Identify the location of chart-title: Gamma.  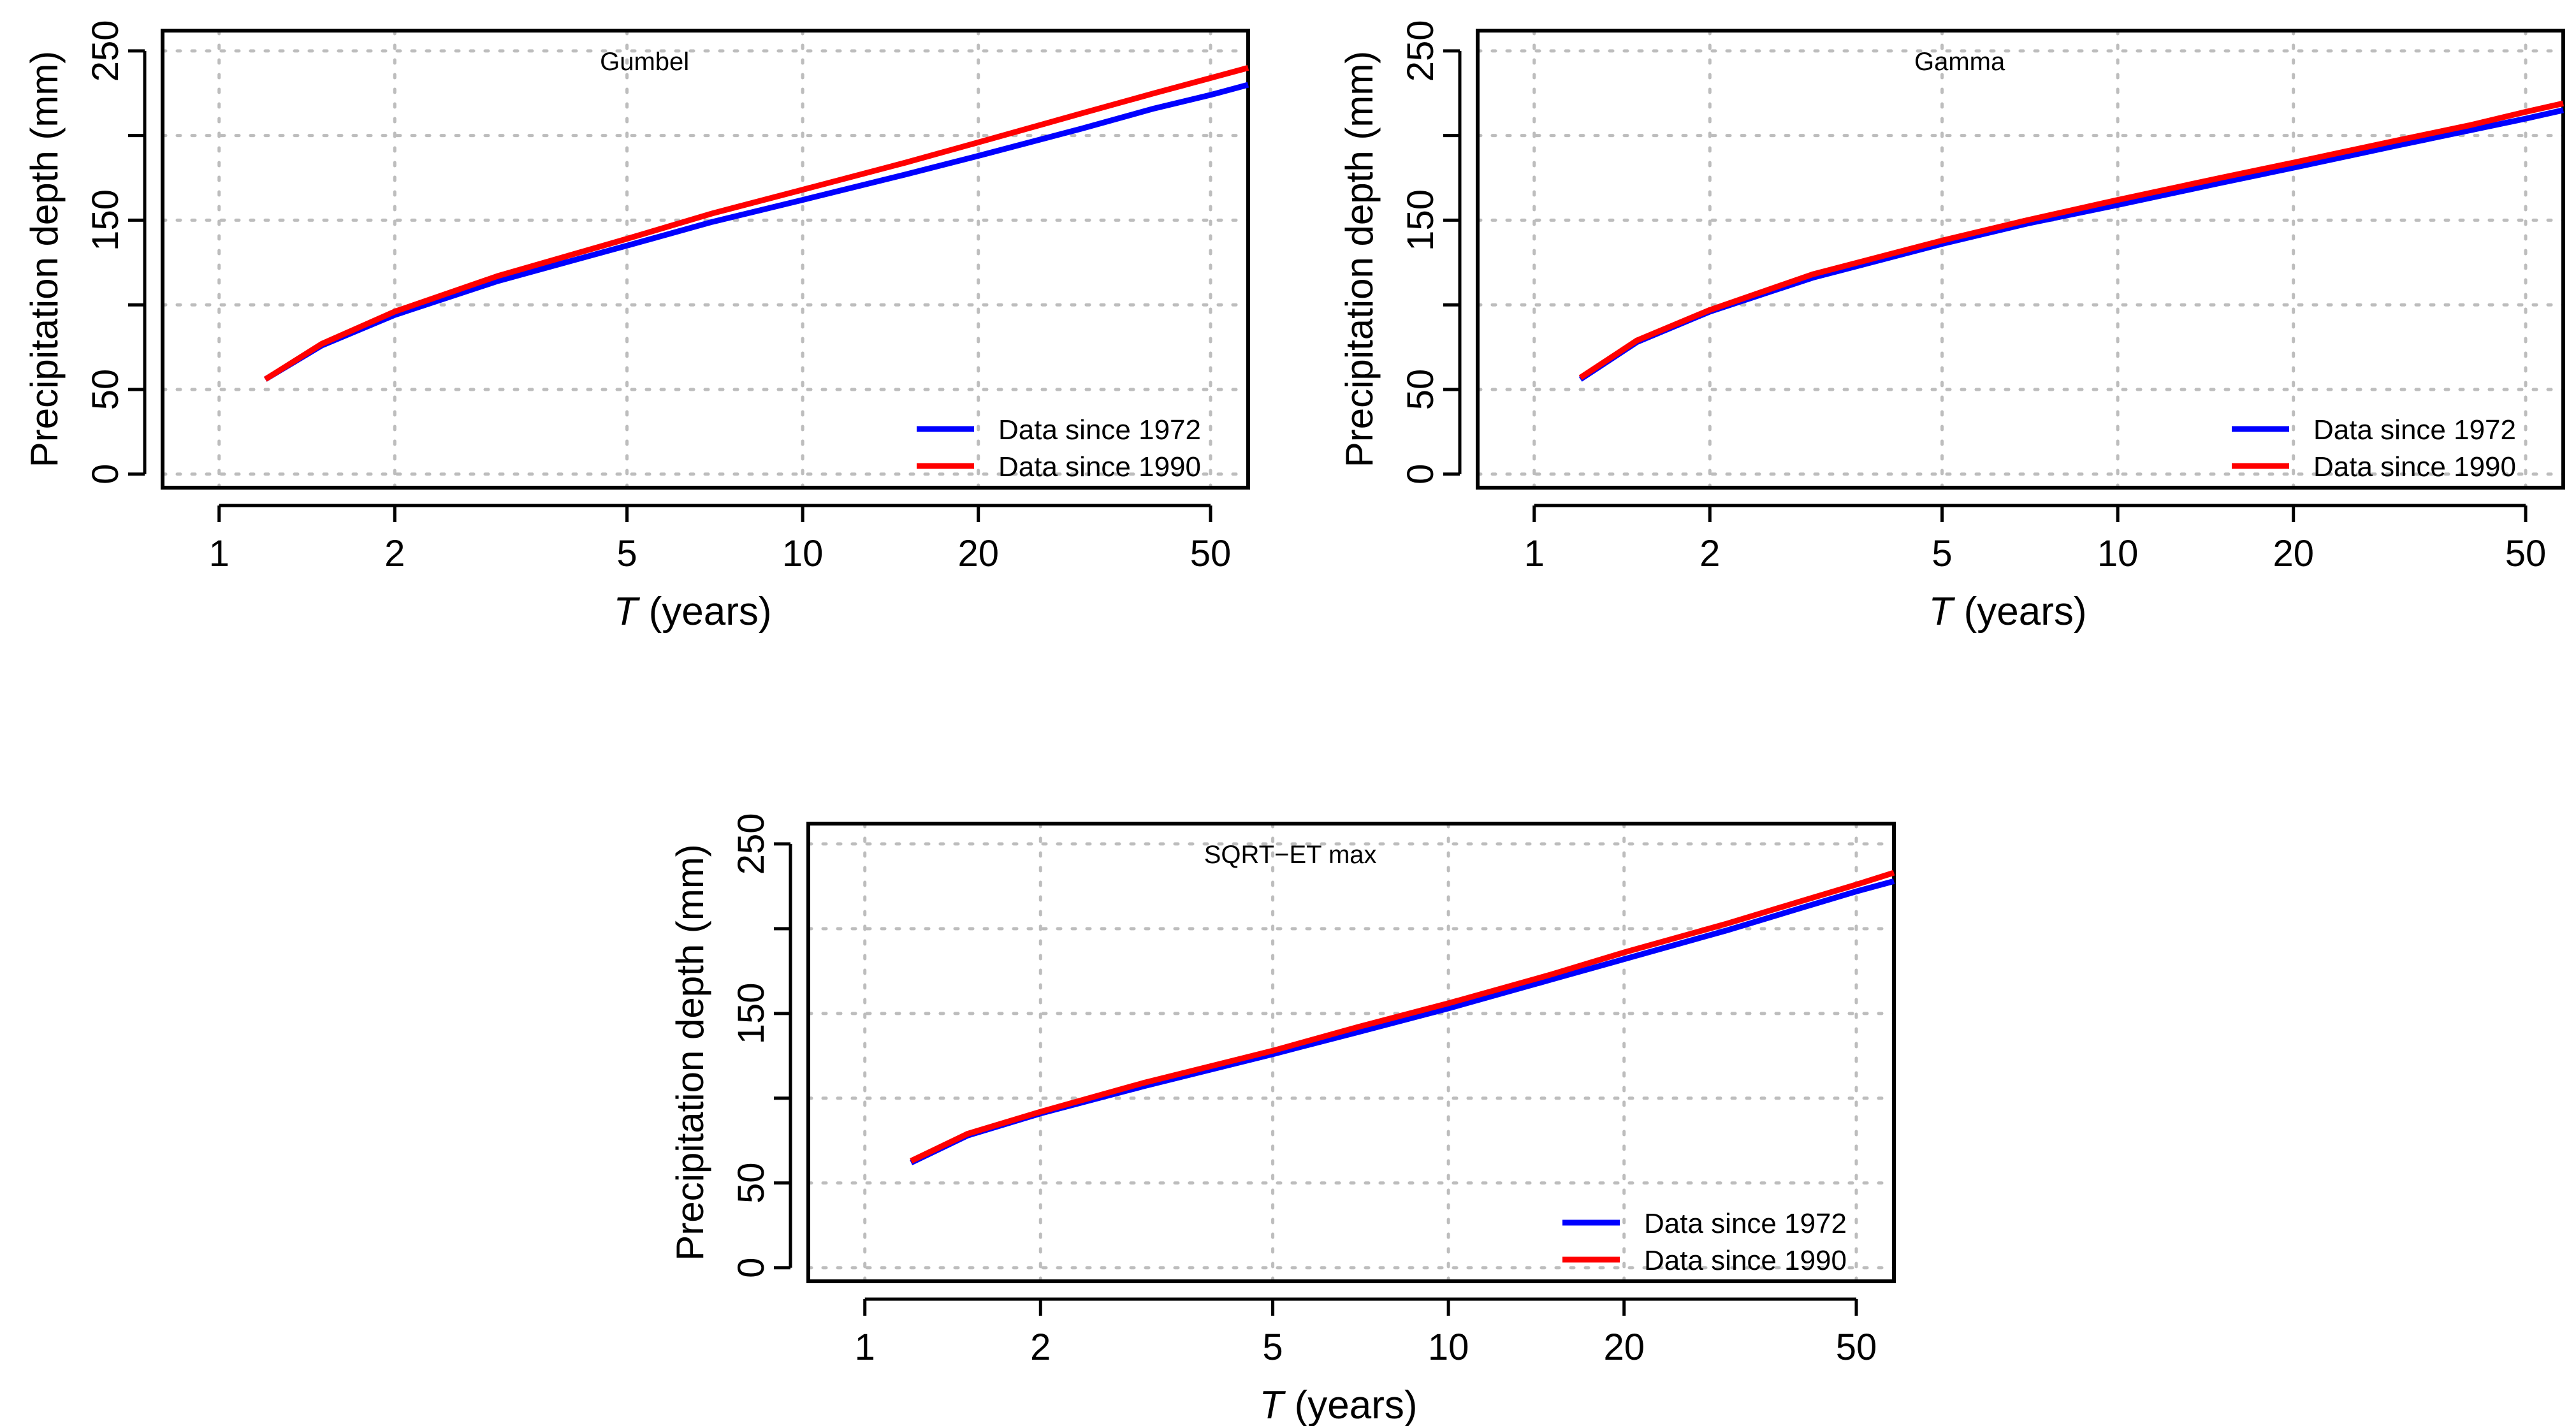
(1959, 62).